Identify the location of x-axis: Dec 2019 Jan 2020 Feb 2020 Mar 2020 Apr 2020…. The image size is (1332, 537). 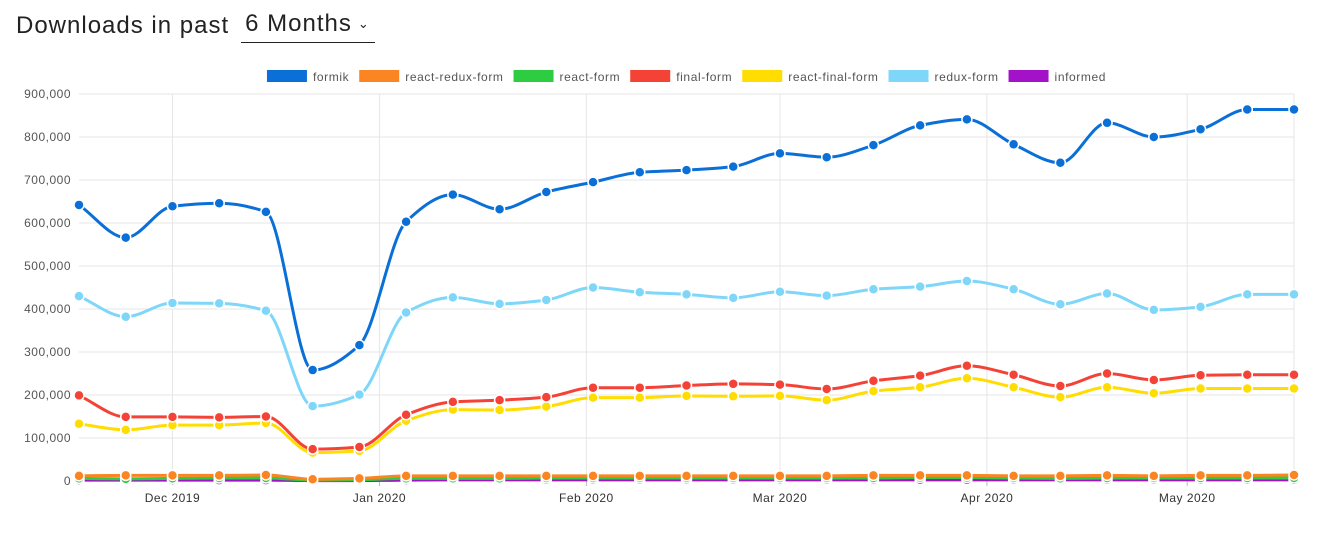
(680, 493).